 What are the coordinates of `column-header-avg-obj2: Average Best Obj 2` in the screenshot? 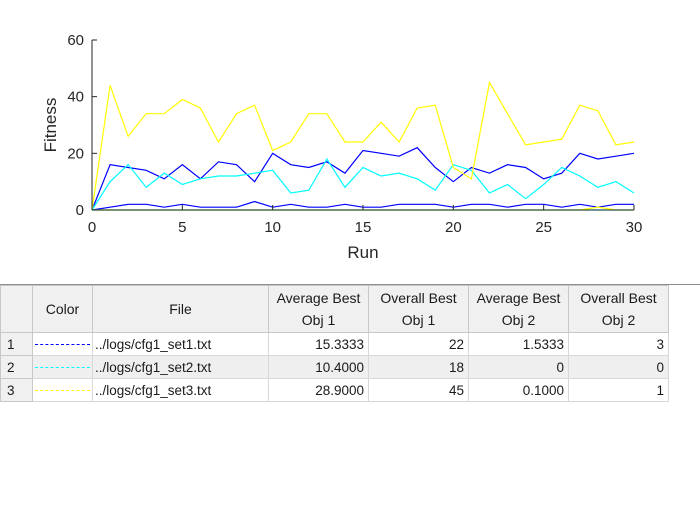 It's located at (518, 309).